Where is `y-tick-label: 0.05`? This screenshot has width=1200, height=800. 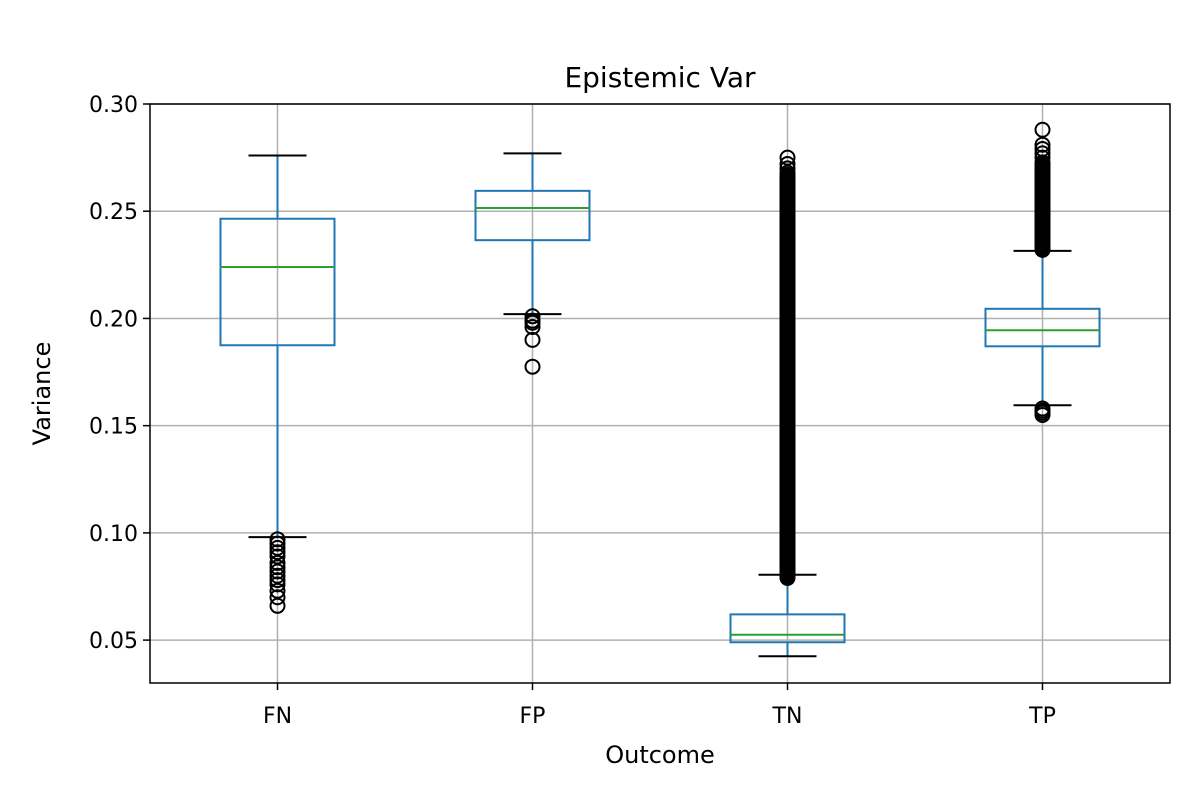 y-tick-label: 0.05 is located at coordinates (113, 641).